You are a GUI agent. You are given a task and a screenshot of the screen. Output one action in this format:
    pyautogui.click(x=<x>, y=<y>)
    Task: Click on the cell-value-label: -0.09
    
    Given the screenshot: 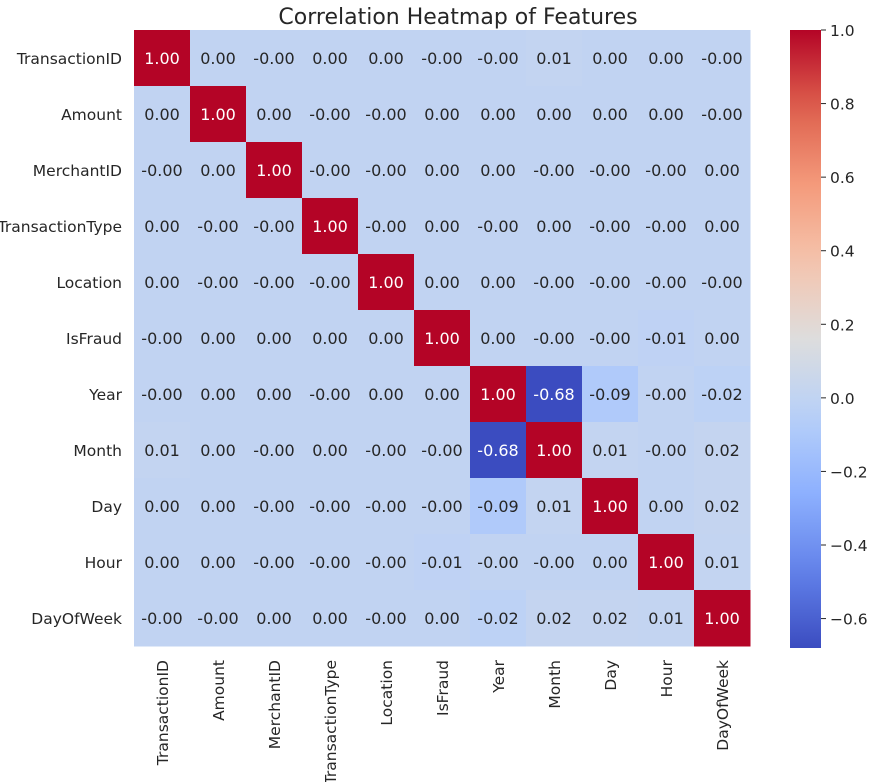 What is the action you would take?
    pyautogui.click(x=609, y=394)
    